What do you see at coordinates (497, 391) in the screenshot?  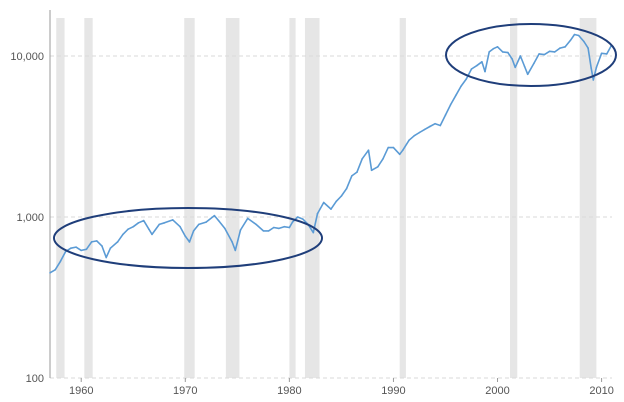 I see `x-tick-label: 2000` at bounding box center [497, 391].